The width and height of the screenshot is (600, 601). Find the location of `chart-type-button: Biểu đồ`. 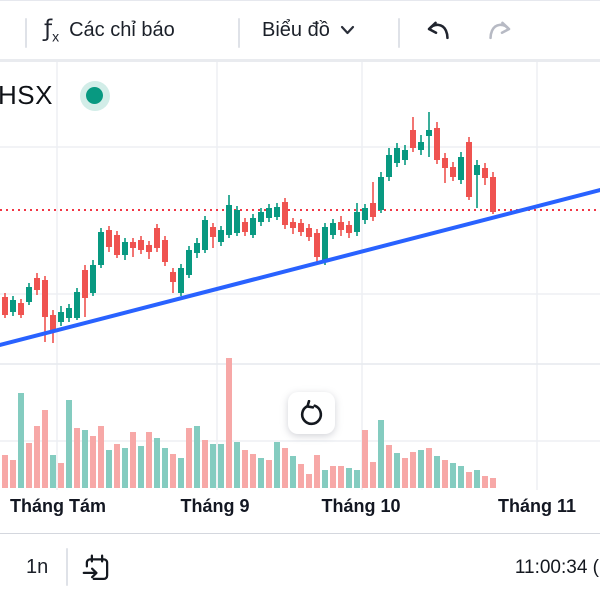

chart-type-button: Biểu đồ is located at coordinates (308, 30).